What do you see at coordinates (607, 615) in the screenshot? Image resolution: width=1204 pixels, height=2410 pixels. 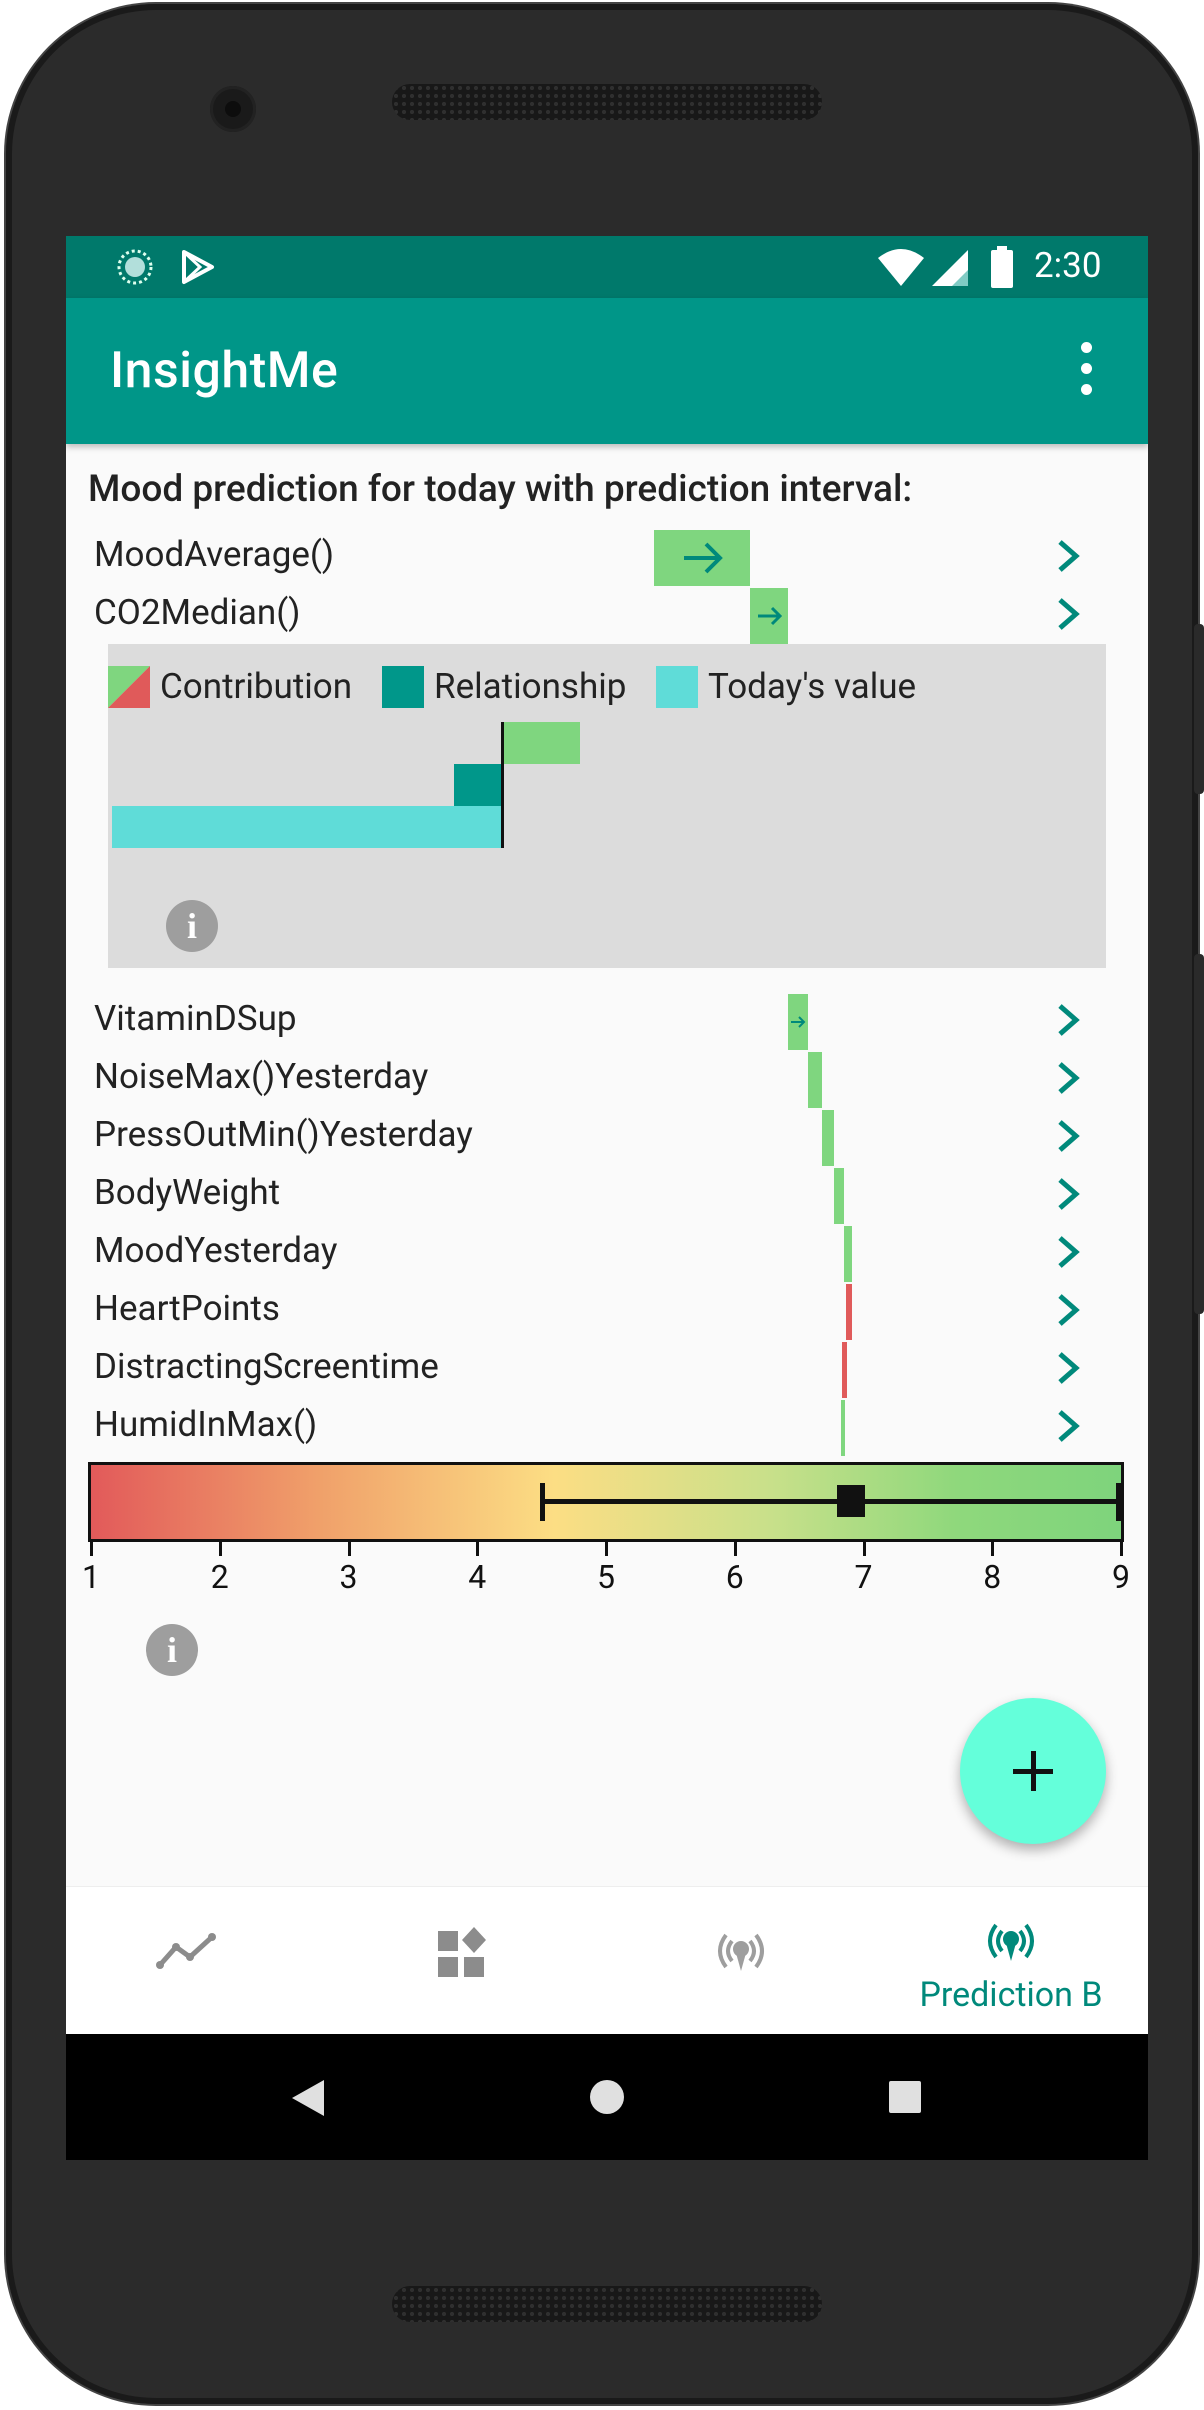 I see `predictor-row: CO2Median()` at bounding box center [607, 615].